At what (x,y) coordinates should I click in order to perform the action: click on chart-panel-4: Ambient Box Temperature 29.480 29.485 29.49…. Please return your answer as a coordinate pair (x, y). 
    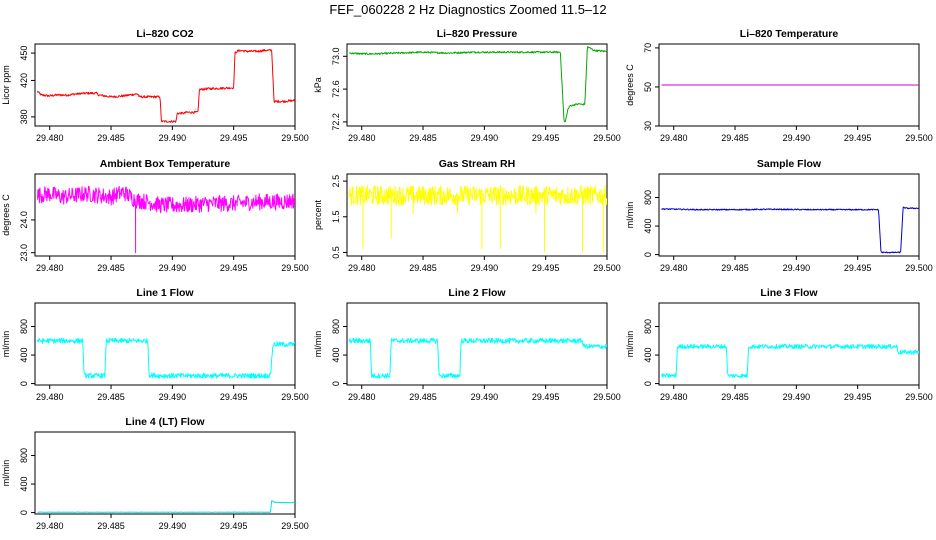
    Looking at the image, I should click on (155, 215).